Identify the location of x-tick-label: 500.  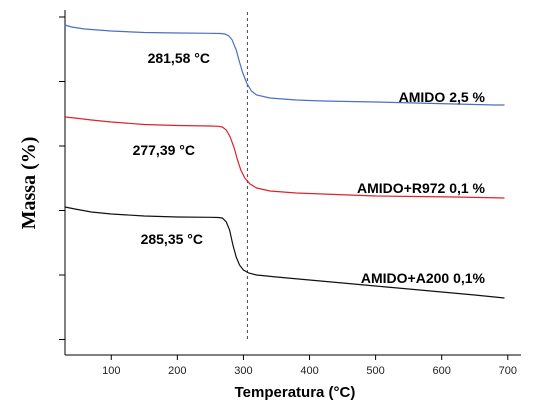
(375, 371).